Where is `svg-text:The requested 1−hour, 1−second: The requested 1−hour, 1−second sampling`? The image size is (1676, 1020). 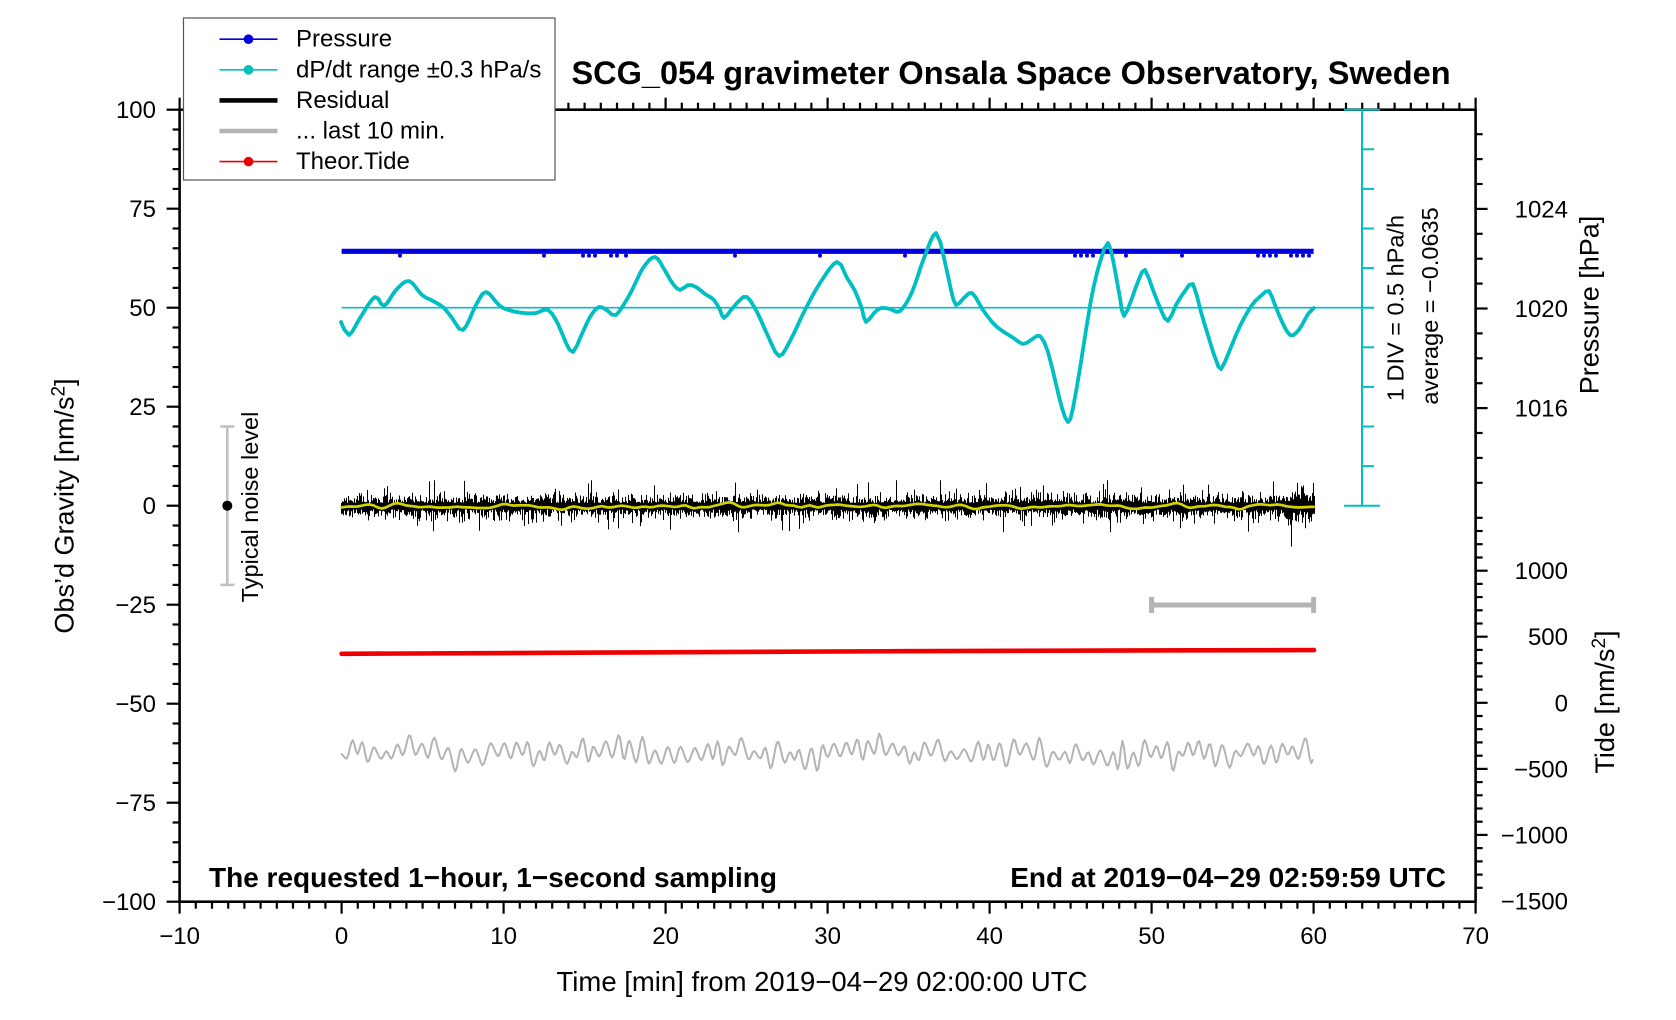 svg-text:The requested 1−hour, 1−second: The requested 1−hour, 1−second sampling is located at coordinates (493, 877).